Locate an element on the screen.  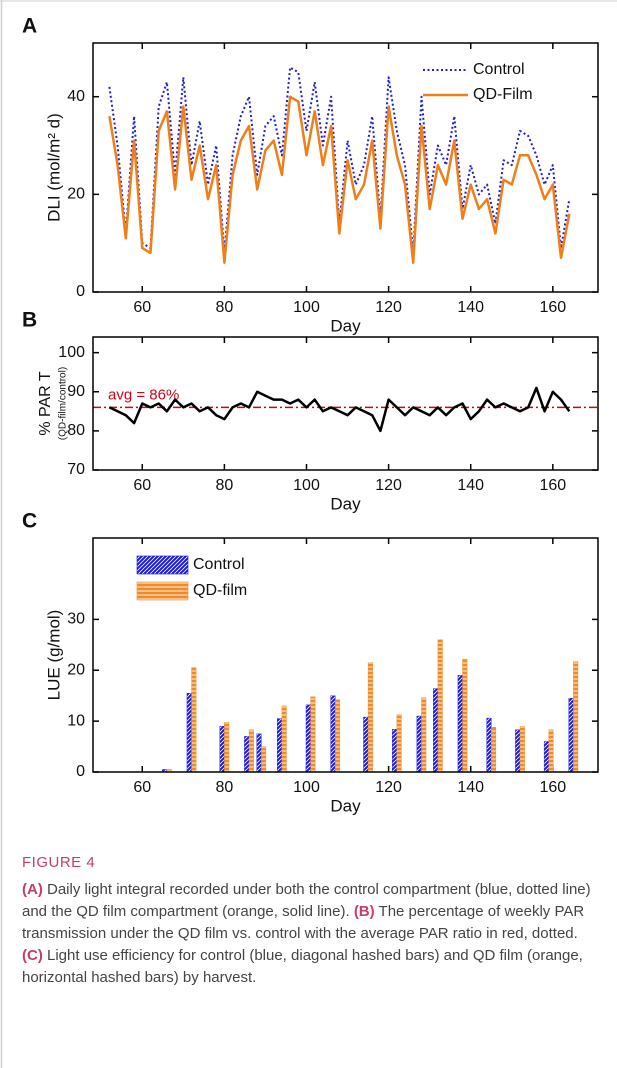
panel-letter: C is located at coordinates (29, 521).